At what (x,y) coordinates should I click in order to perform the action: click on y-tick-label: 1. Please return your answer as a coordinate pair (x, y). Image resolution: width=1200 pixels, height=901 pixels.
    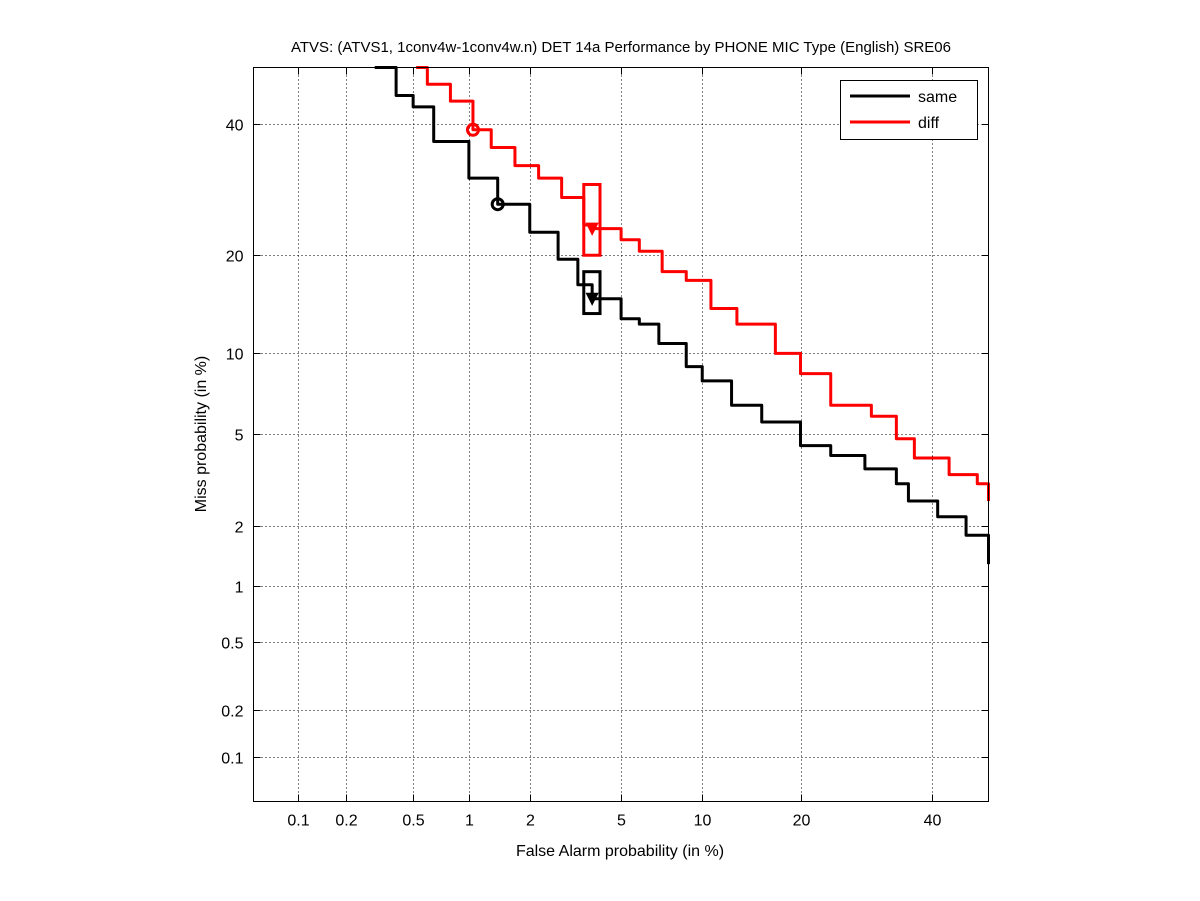
    Looking at the image, I should click on (239, 588).